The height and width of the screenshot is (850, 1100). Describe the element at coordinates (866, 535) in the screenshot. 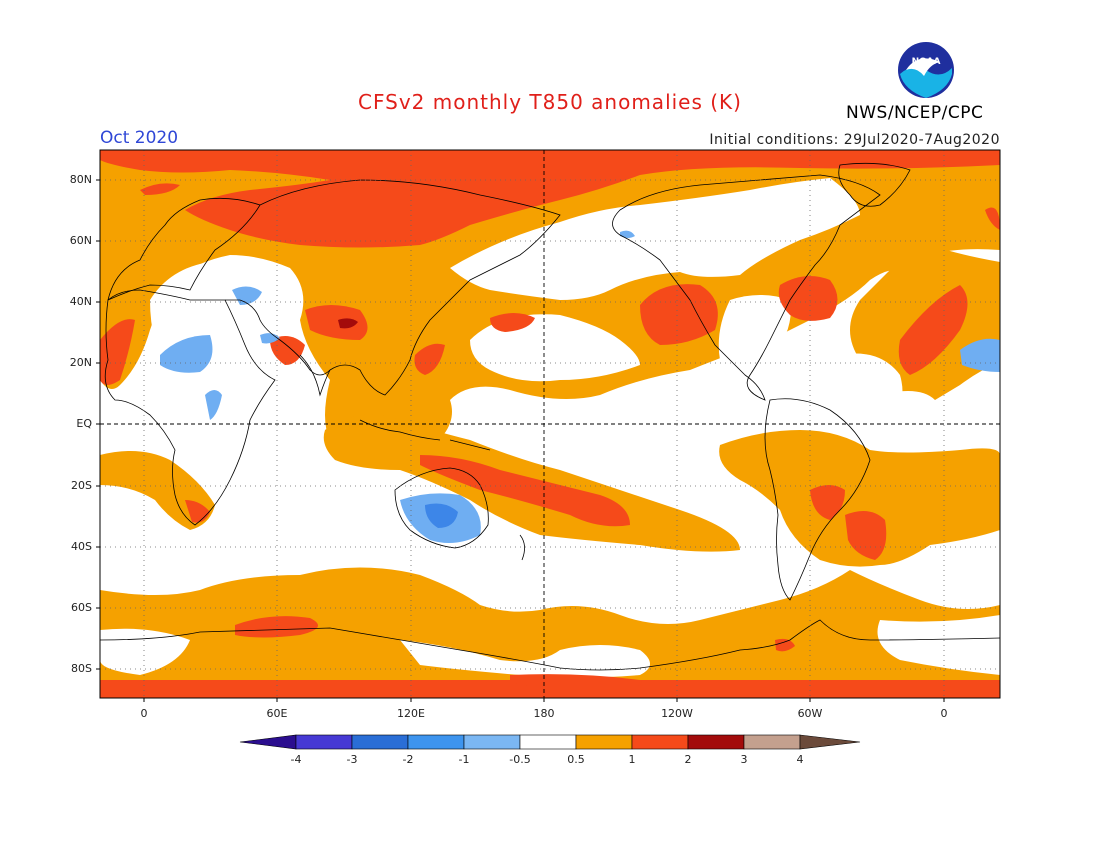

I see `anomaly-red-s-atlantic` at that location.